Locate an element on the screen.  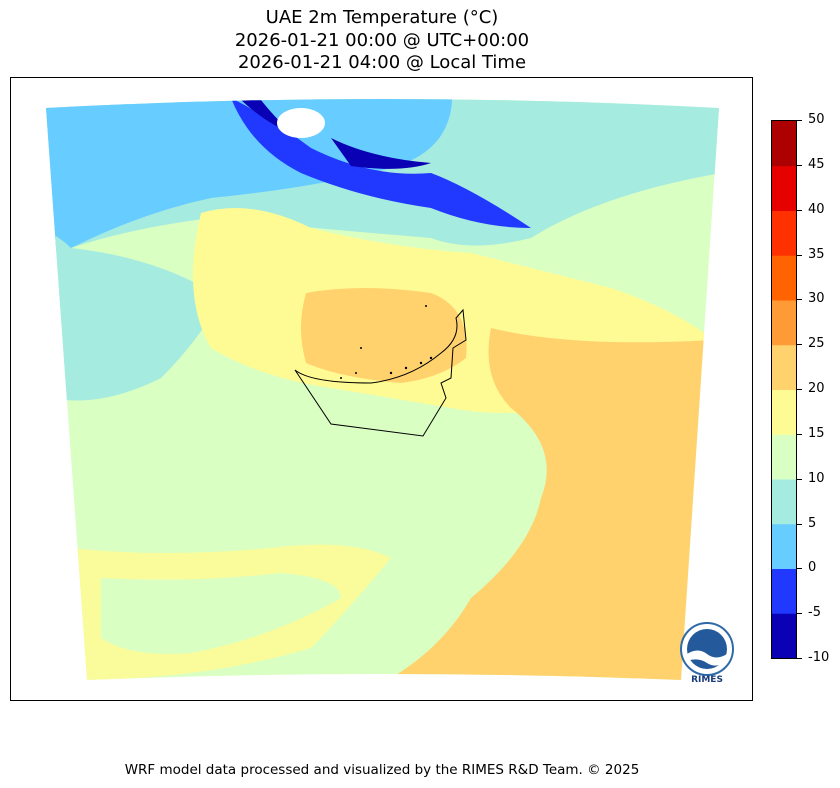
colorbar-tick-label: 50 is located at coordinates (816, 119).